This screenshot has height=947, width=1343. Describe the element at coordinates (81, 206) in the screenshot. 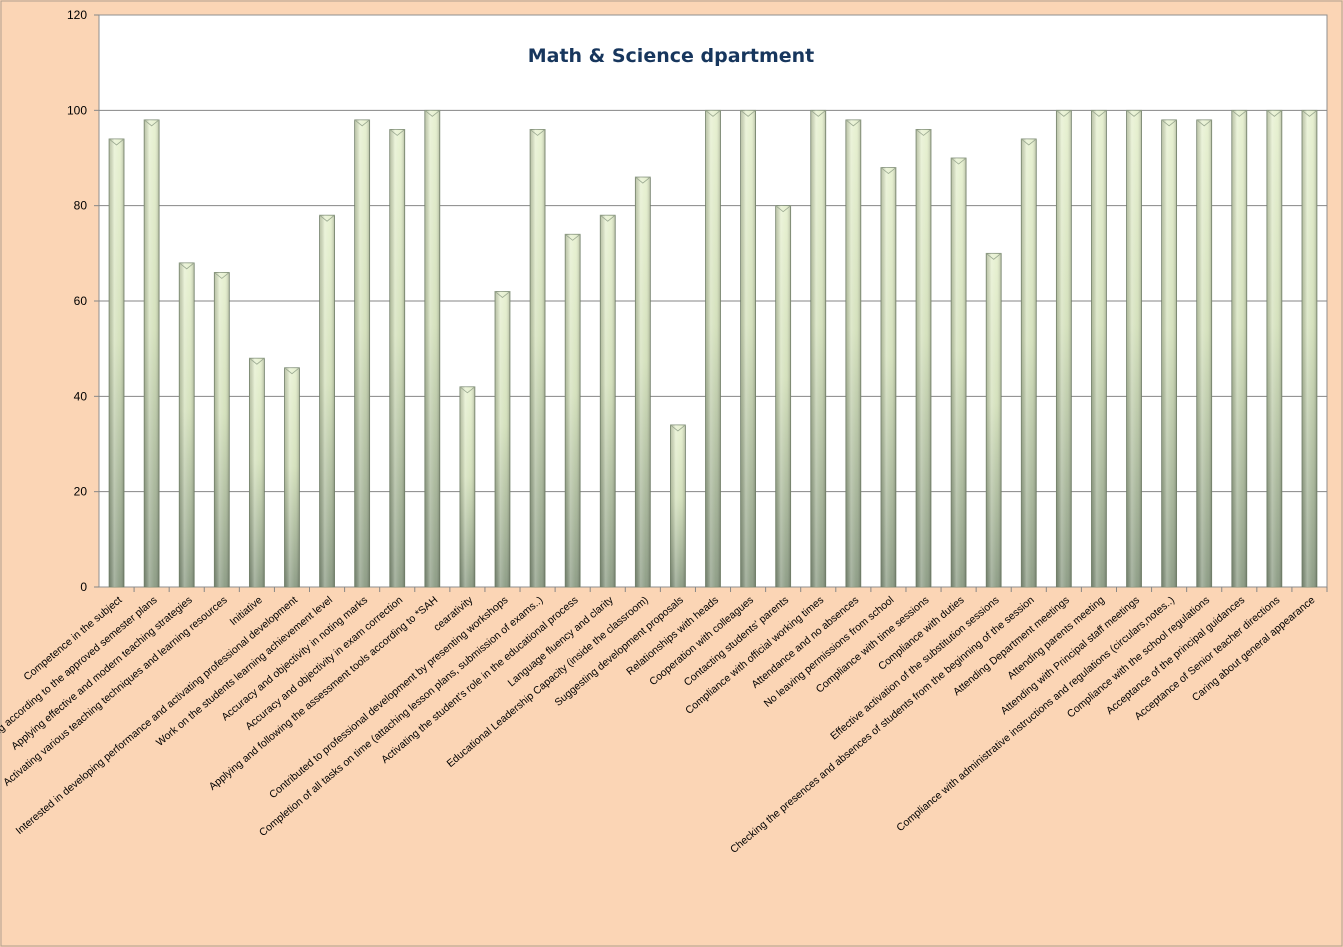

I see `y-tick-label: 80` at that location.